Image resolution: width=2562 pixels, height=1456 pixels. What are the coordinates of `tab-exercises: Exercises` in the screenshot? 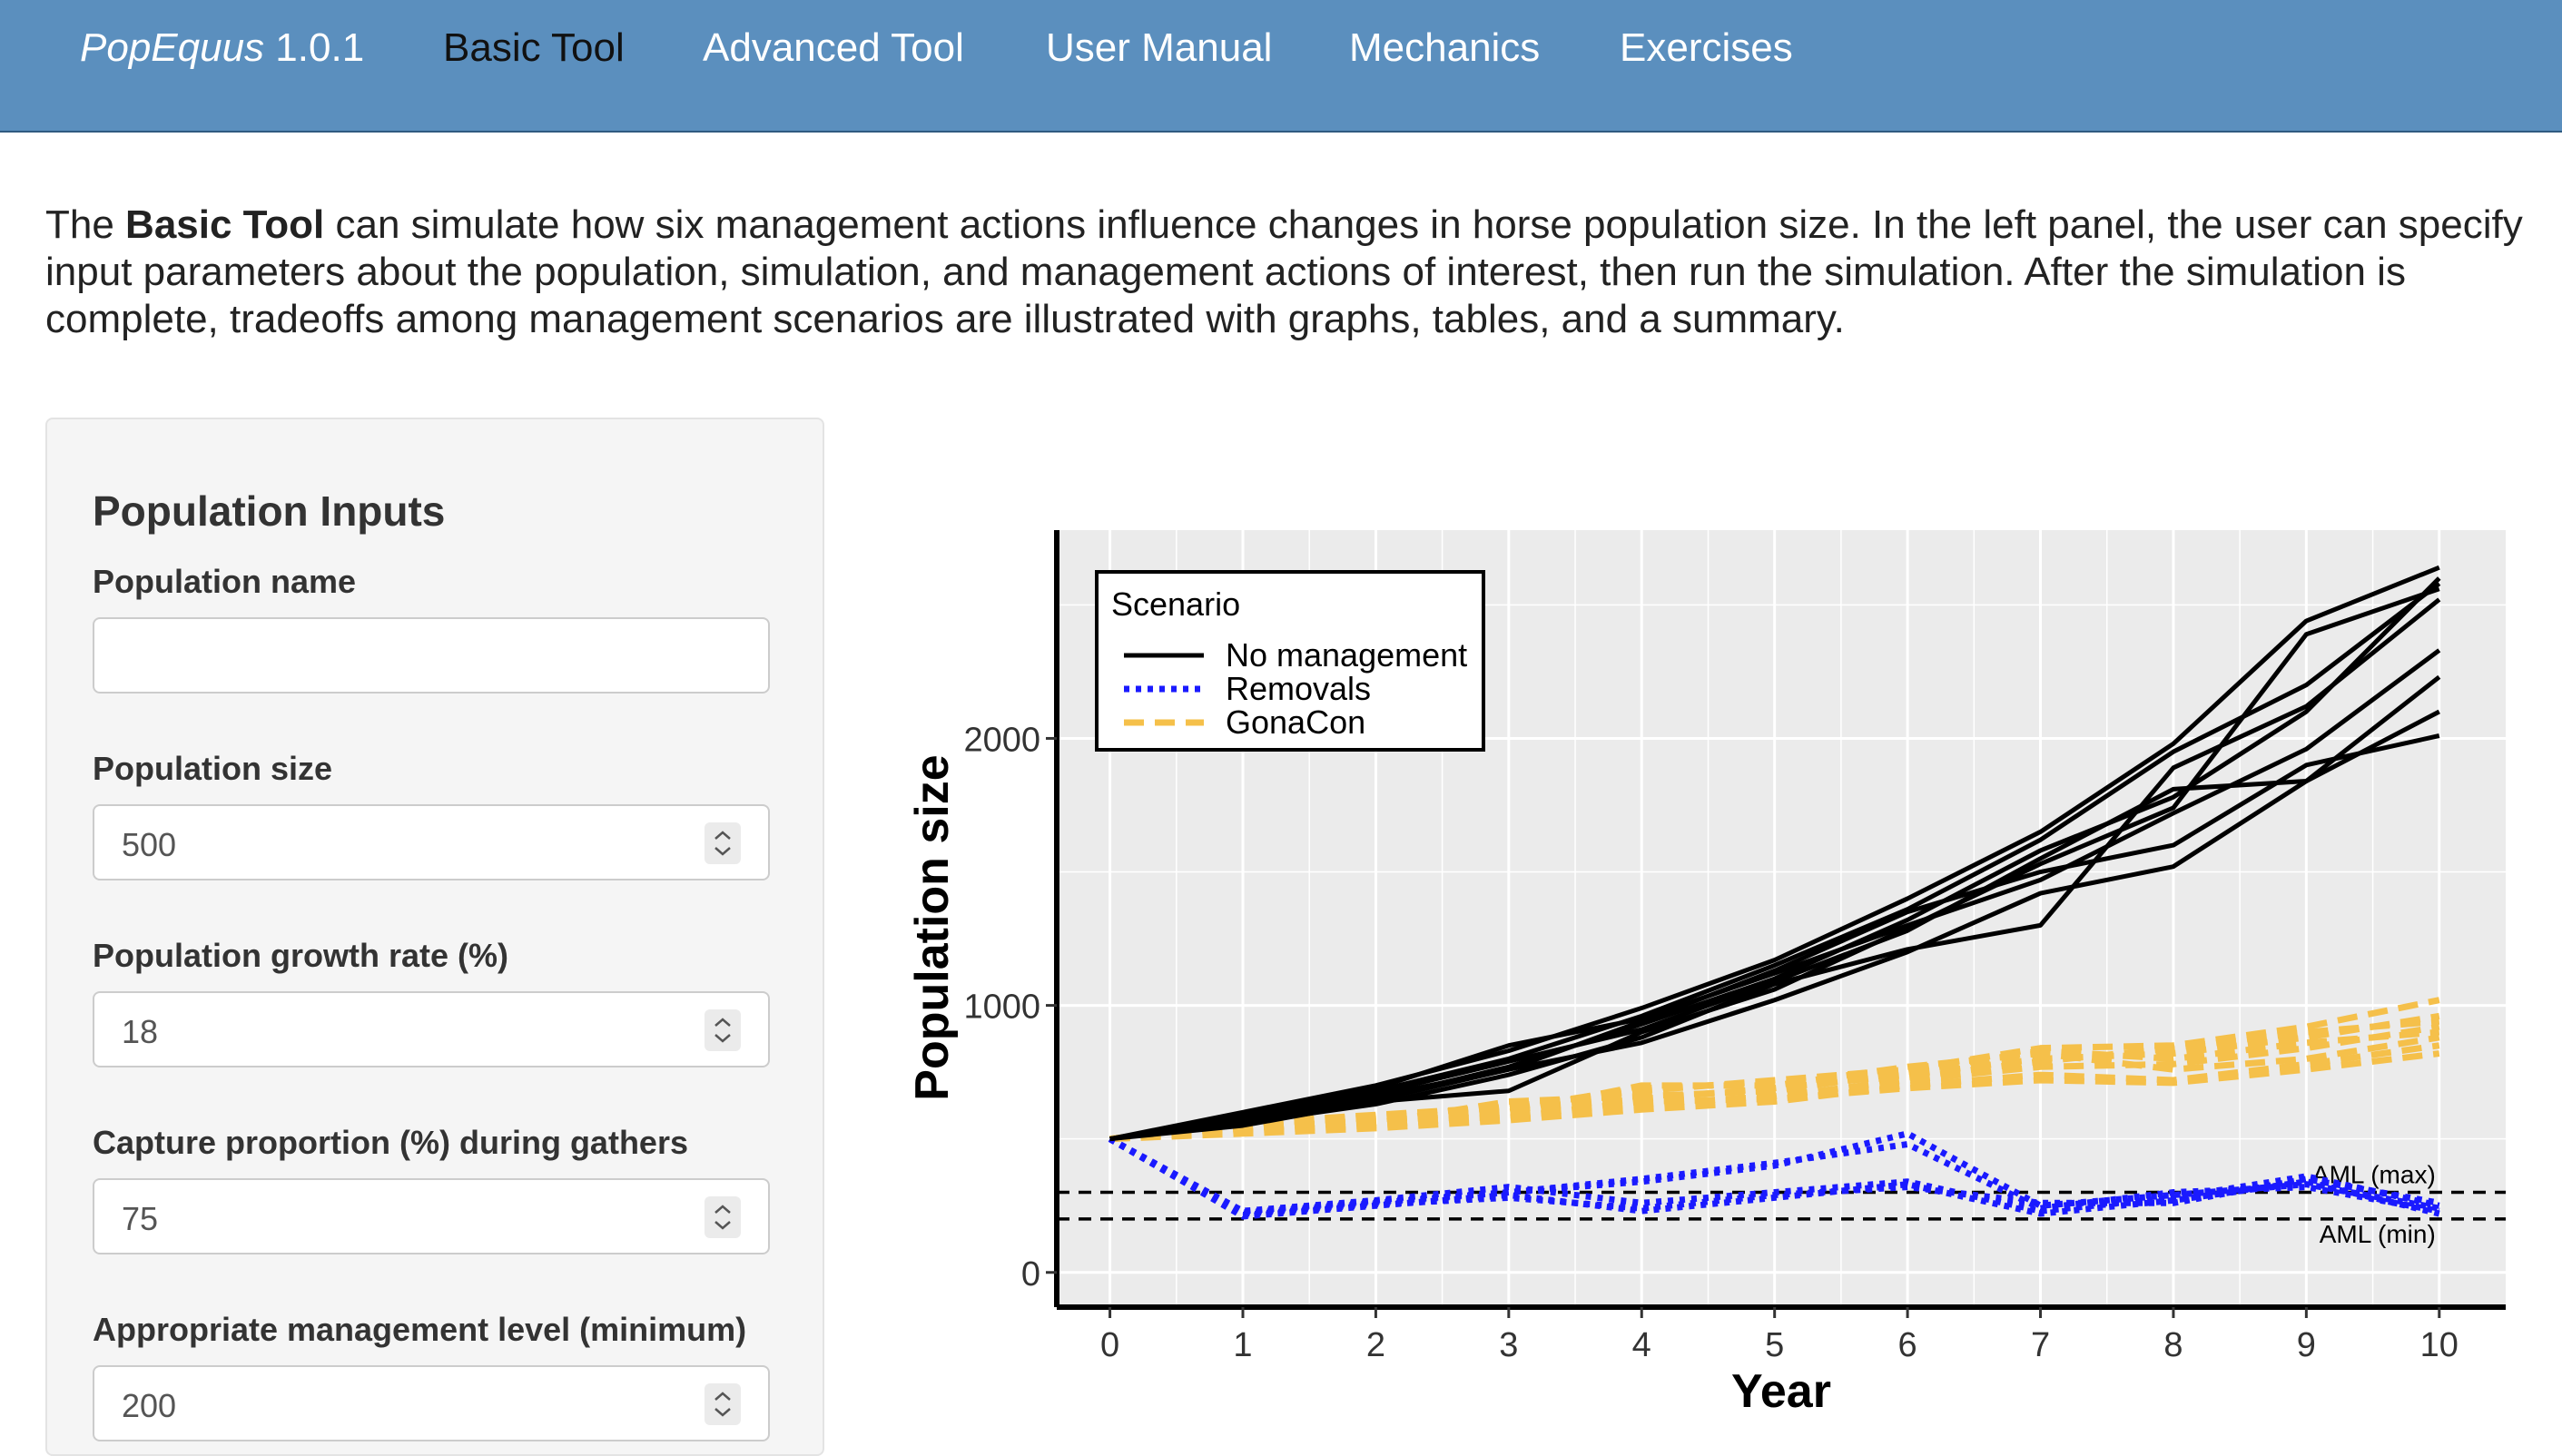 It's located at (1706, 47).